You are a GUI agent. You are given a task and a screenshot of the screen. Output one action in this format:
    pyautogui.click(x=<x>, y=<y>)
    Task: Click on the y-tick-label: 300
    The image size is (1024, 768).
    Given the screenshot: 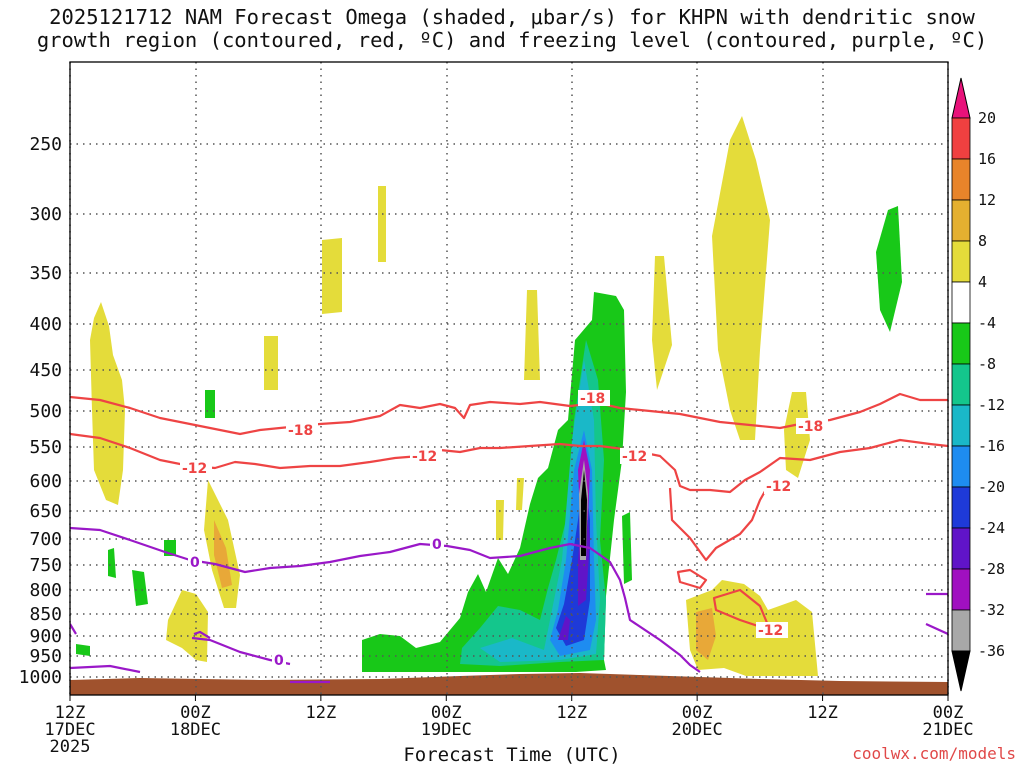 What is the action you would take?
    pyautogui.click(x=45, y=214)
    